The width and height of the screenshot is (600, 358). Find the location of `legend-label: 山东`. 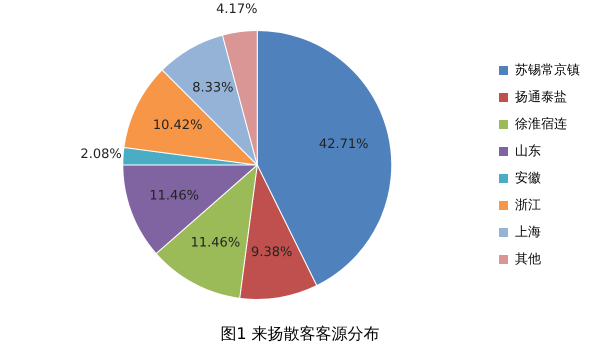

legend-label: 山东 is located at coordinates (528, 150).